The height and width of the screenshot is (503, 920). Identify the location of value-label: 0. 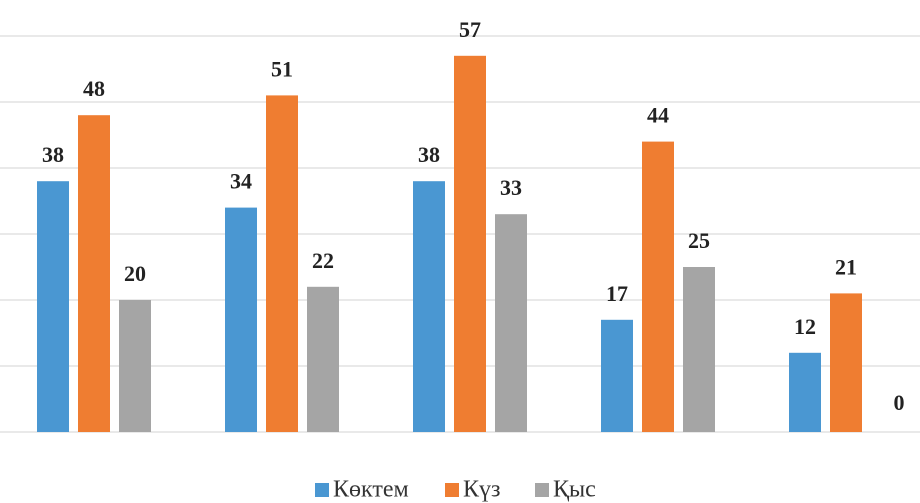
(899, 402).